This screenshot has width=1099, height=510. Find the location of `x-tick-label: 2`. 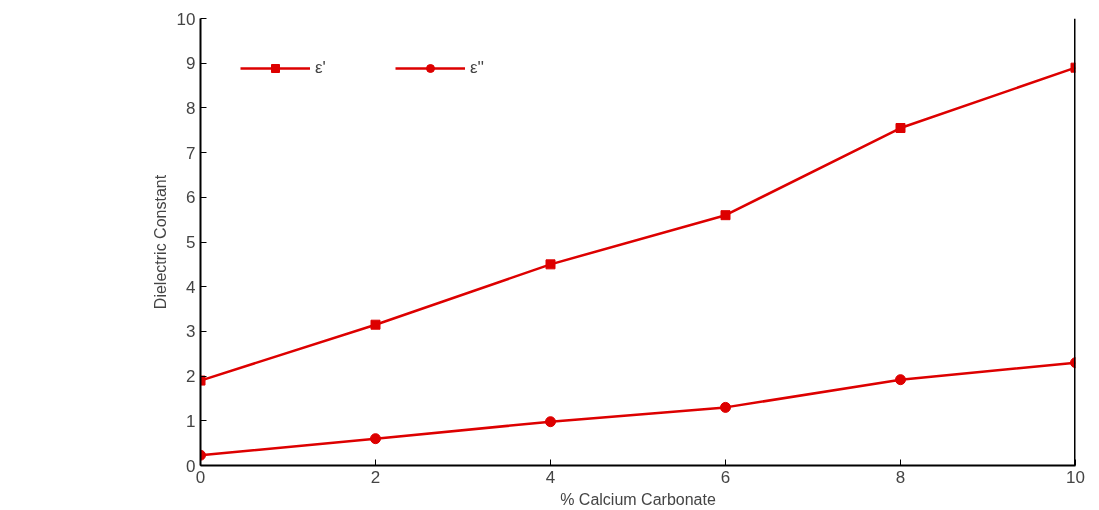

x-tick-label: 2 is located at coordinates (375, 477).